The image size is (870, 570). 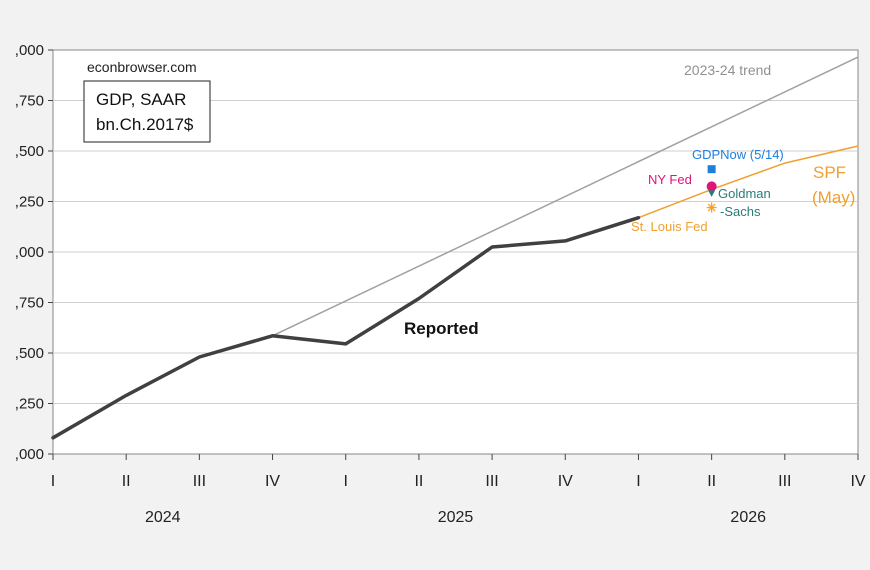 I want to click on spf-label-line-2: (May), so click(x=833, y=197).